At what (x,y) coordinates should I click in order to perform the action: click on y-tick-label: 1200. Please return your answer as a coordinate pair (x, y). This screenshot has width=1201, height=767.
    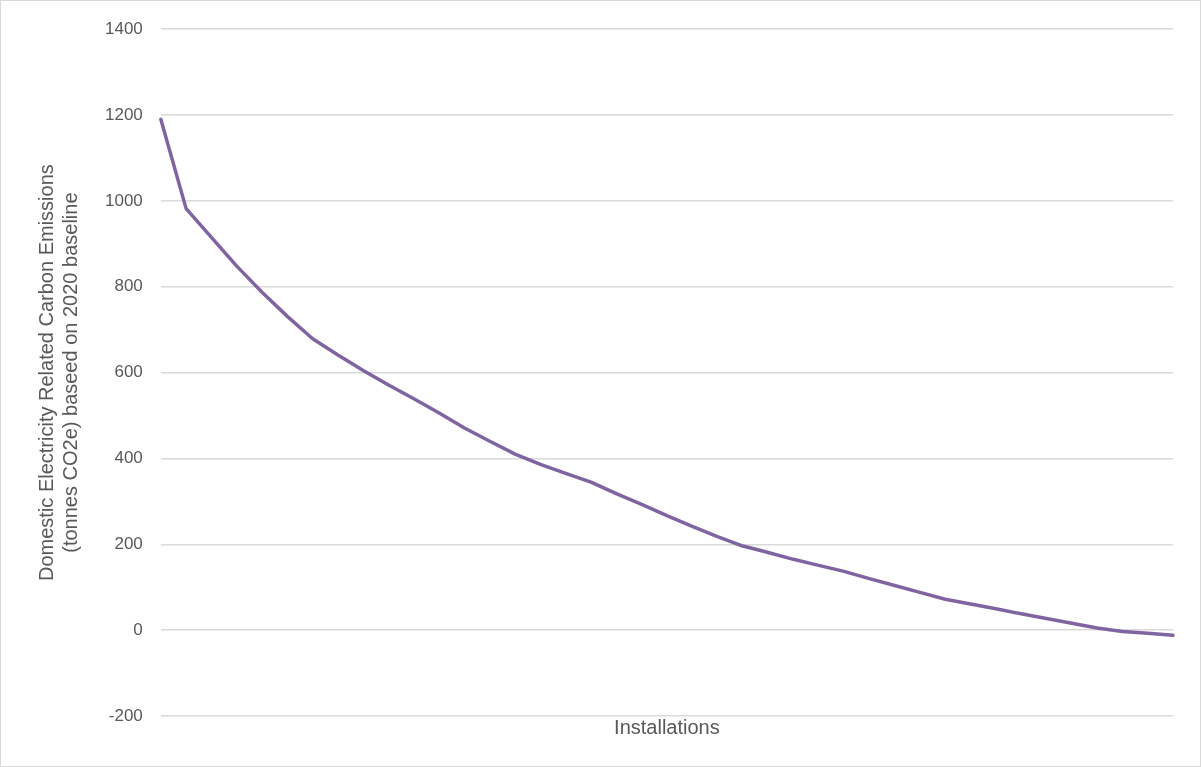
    Looking at the image, I should click on (123, 114).